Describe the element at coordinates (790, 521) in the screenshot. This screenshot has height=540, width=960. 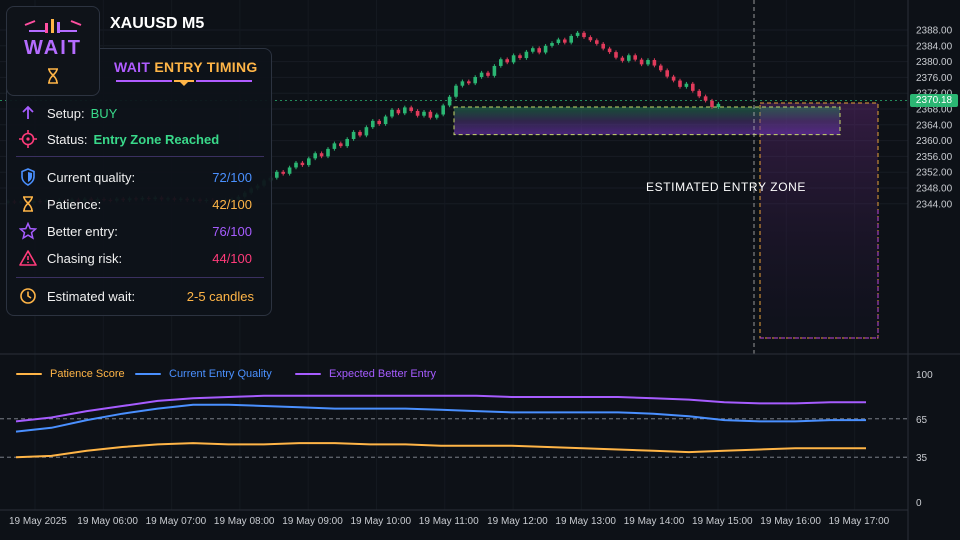
I see `time-tick-label: 19 May 16:00` at that location.